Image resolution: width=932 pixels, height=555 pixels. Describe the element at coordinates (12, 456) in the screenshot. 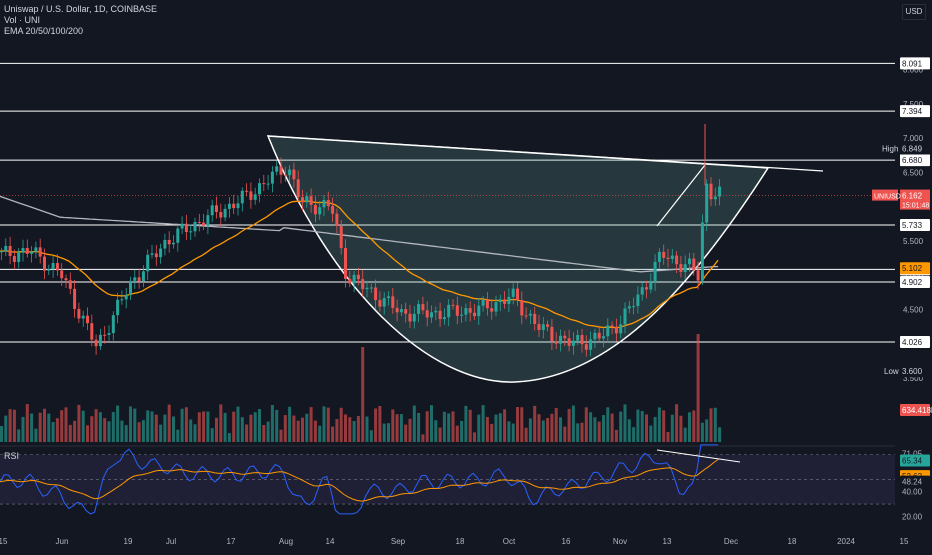

I see `rsi-legend: RSI` at that location.